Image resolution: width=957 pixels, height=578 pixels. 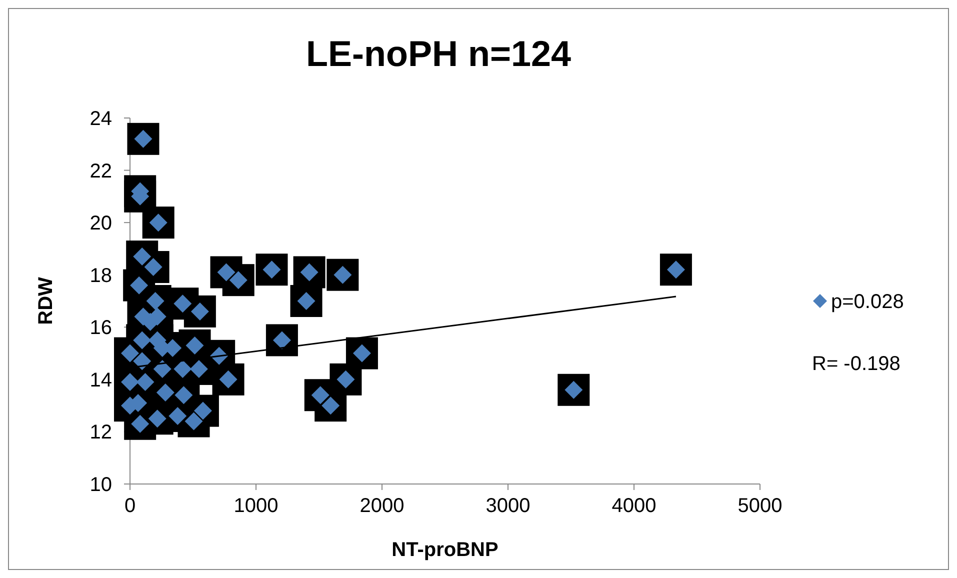 I want to click on y-tick-label: 14, so click(x=101, y=380).